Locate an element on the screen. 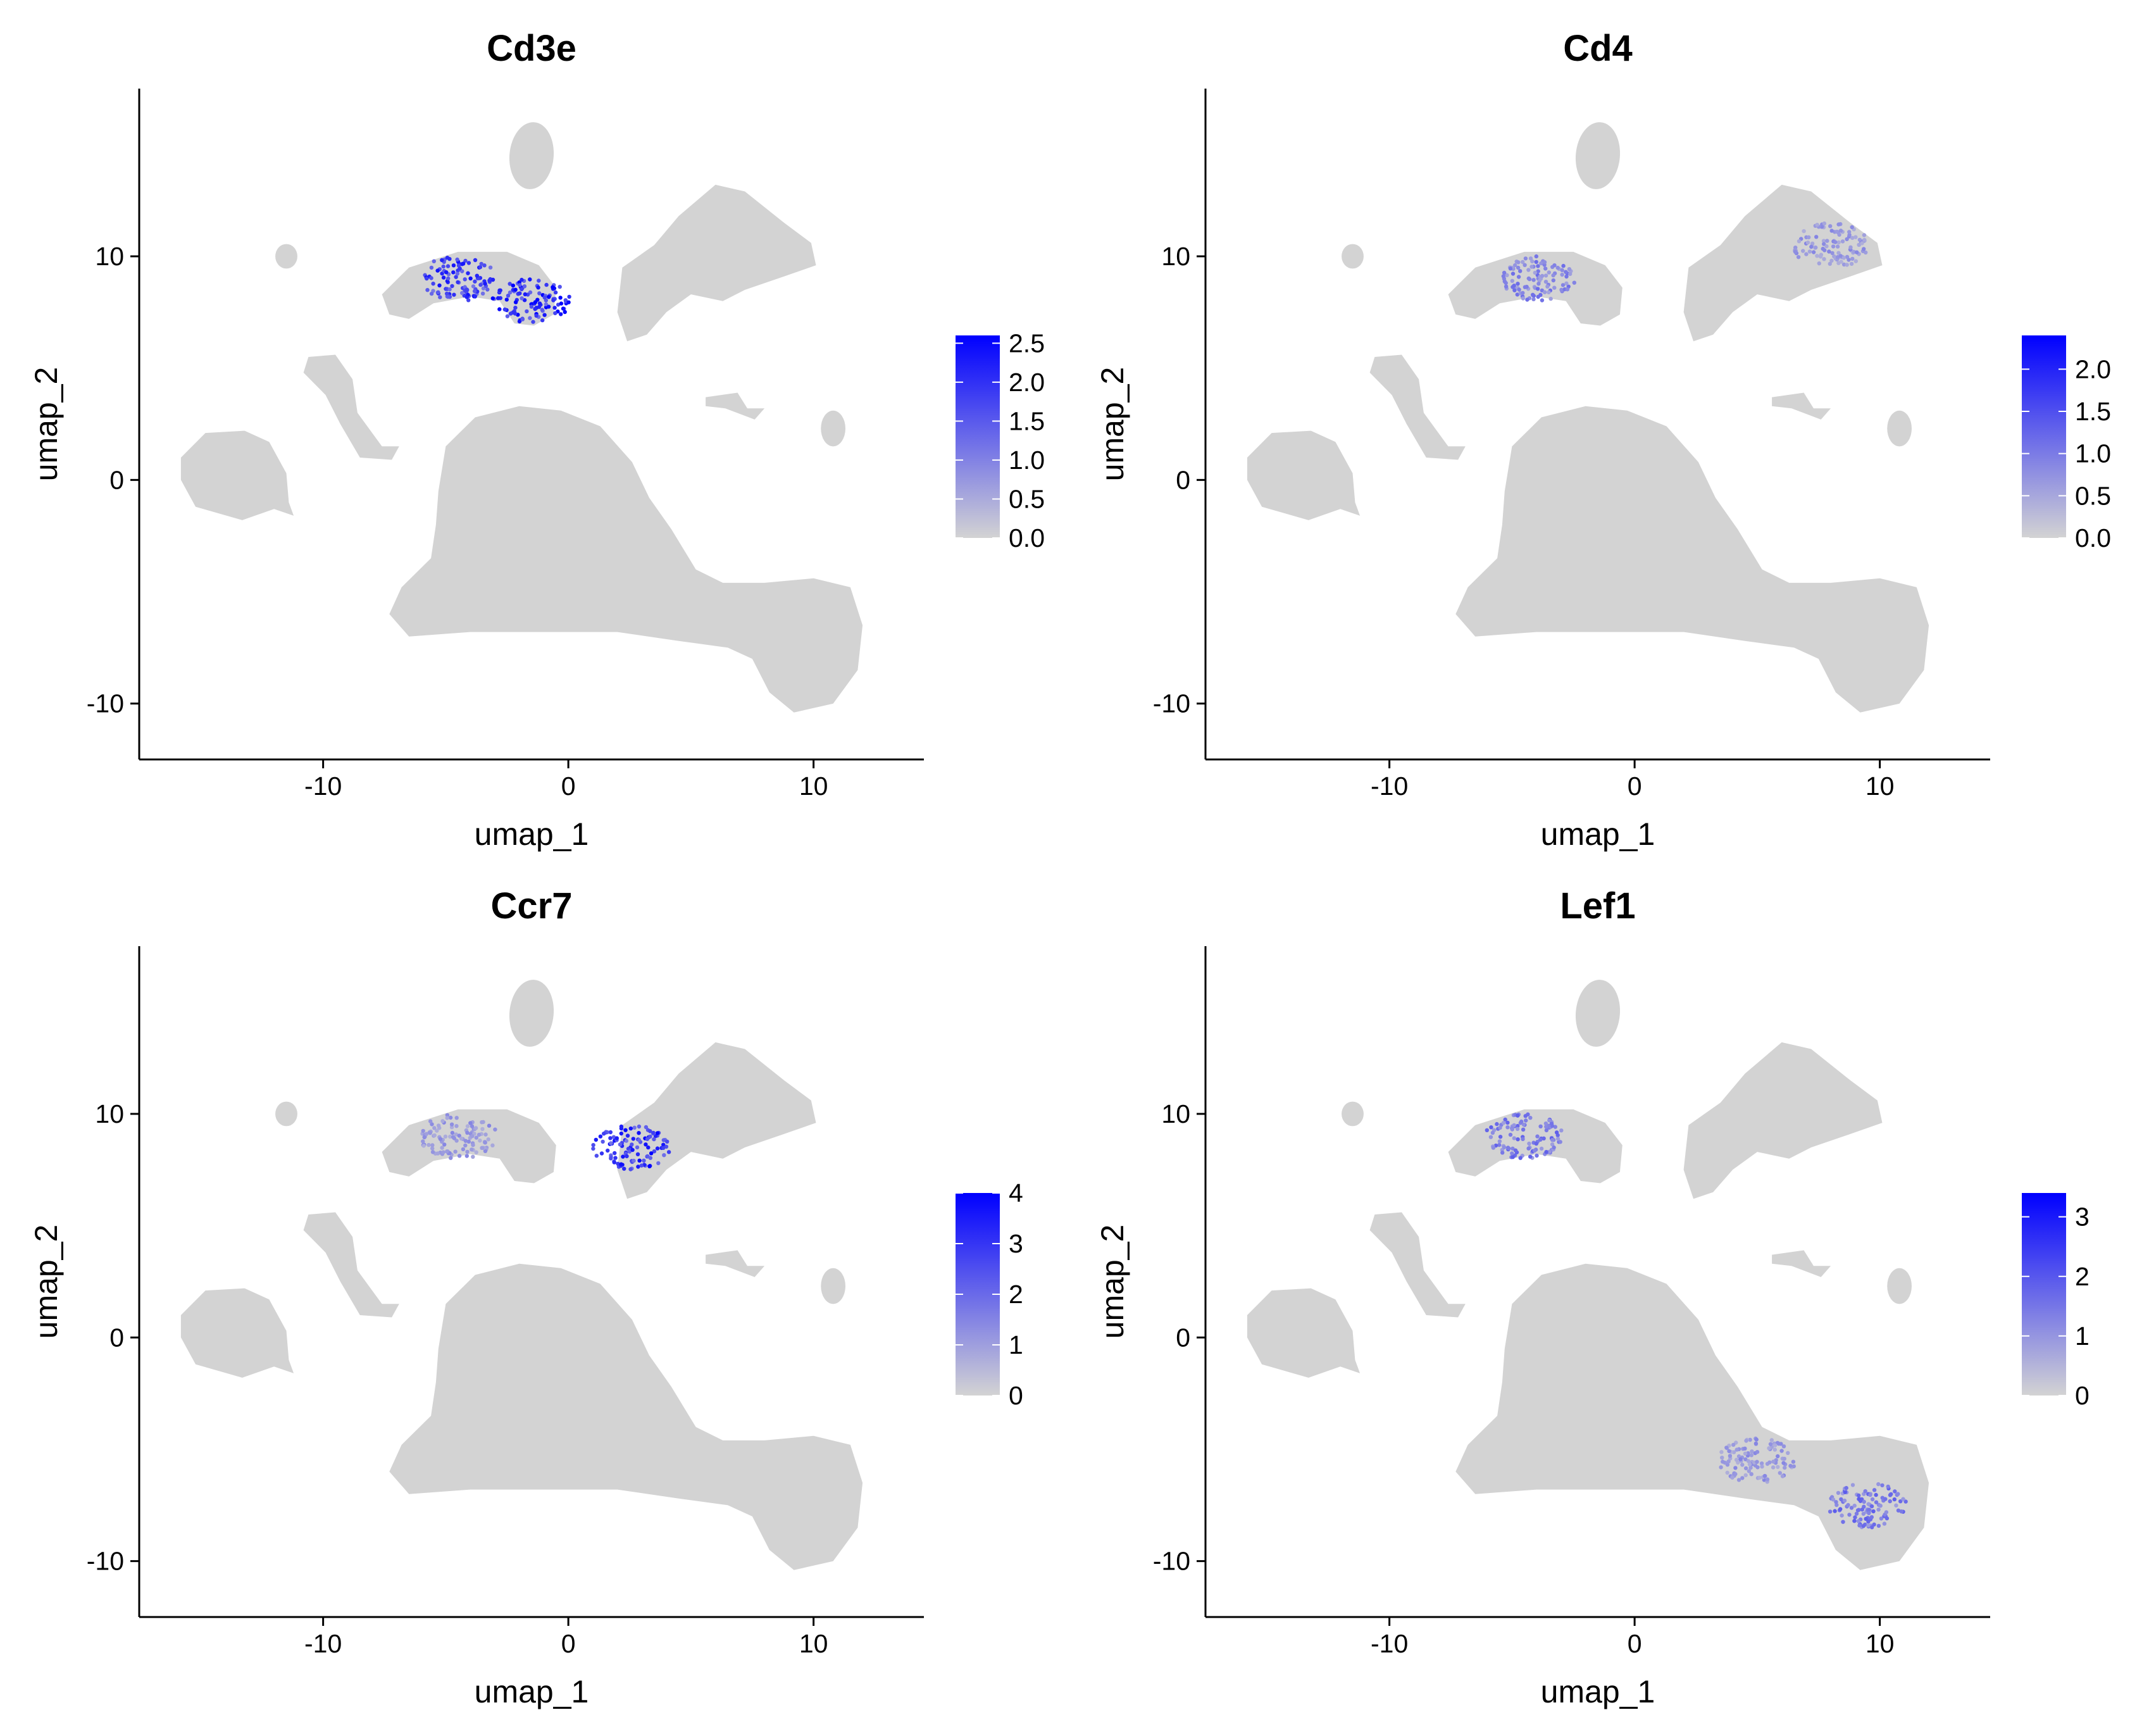 The height and width of the screenshot is (1736, 2149). x-tick-label: 0 is located at coordinates (1635, 1643).